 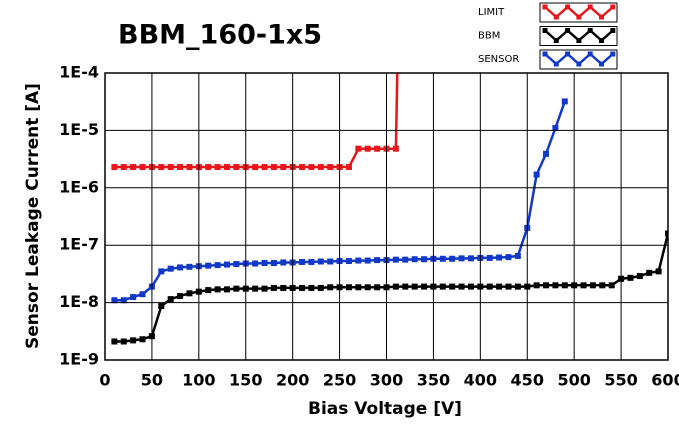 I want to click on x-tick-label: 500, so click(x=573, y=380).